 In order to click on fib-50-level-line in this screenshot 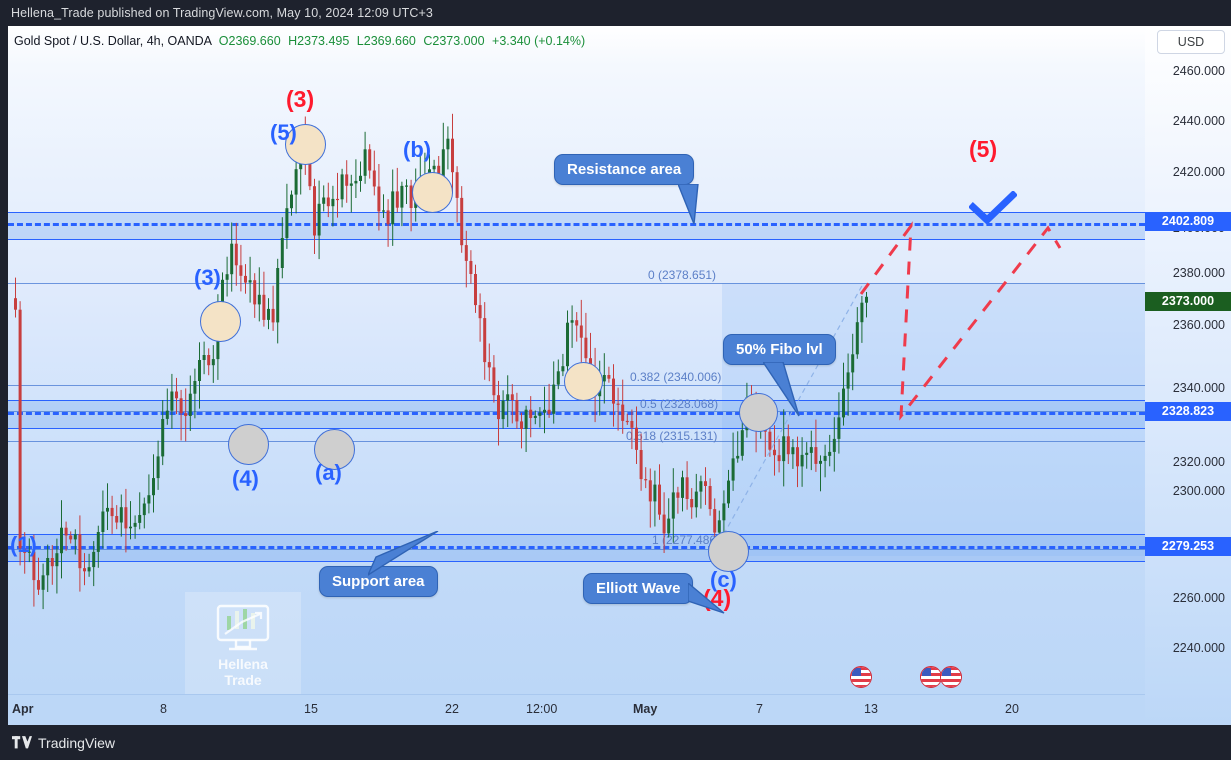, I will do `click(576, 413)`.